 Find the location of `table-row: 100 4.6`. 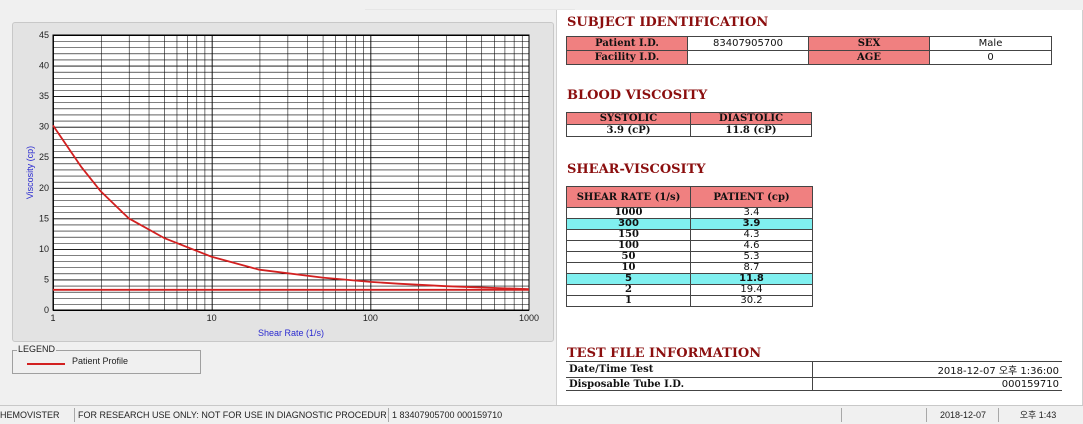

table-row: 100 4.6 is located at coordinates (689, 246).